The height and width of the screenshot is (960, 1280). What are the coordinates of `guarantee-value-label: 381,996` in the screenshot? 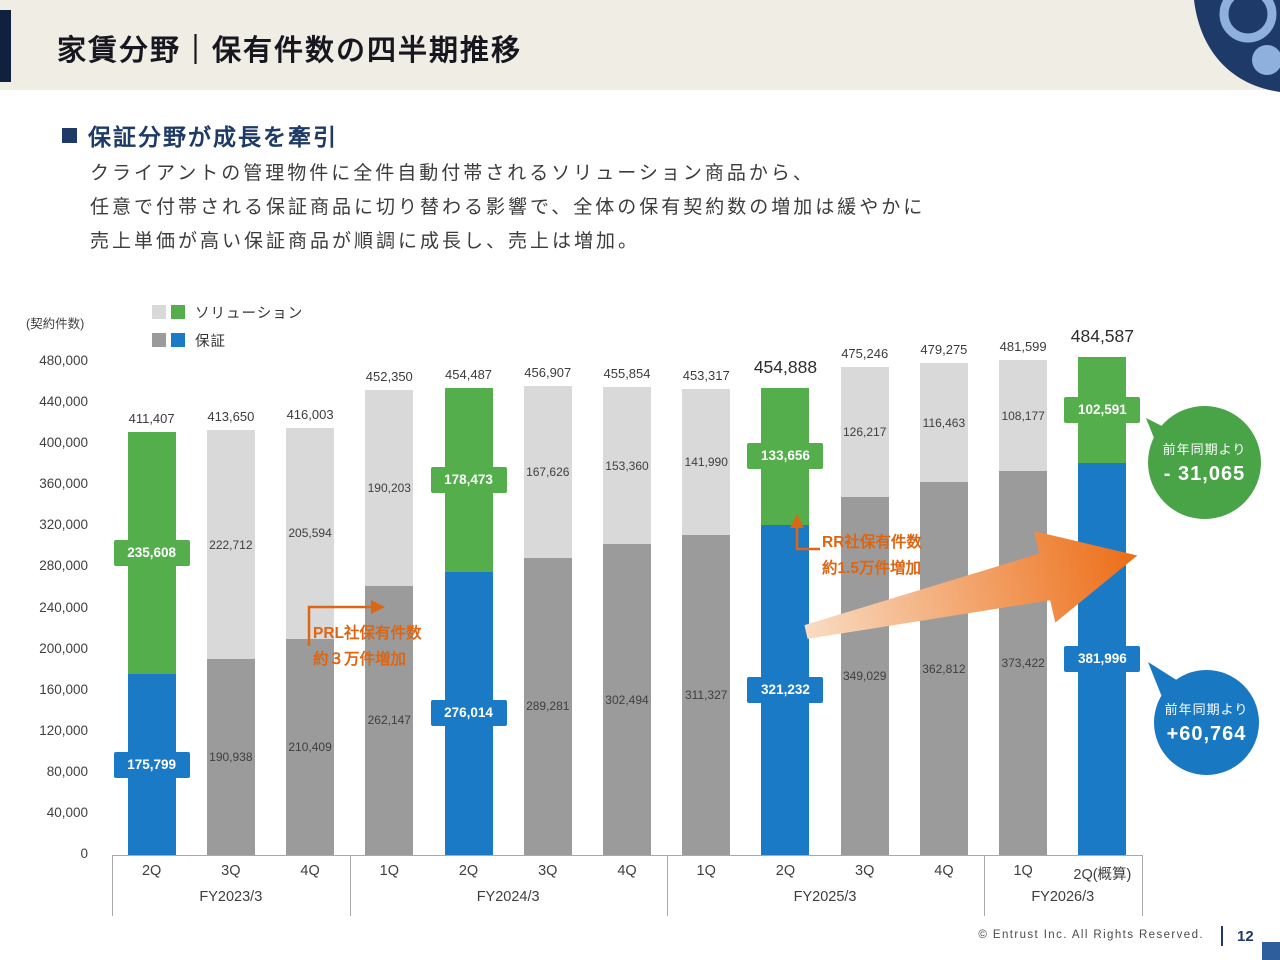 It's located at (1102, 658).